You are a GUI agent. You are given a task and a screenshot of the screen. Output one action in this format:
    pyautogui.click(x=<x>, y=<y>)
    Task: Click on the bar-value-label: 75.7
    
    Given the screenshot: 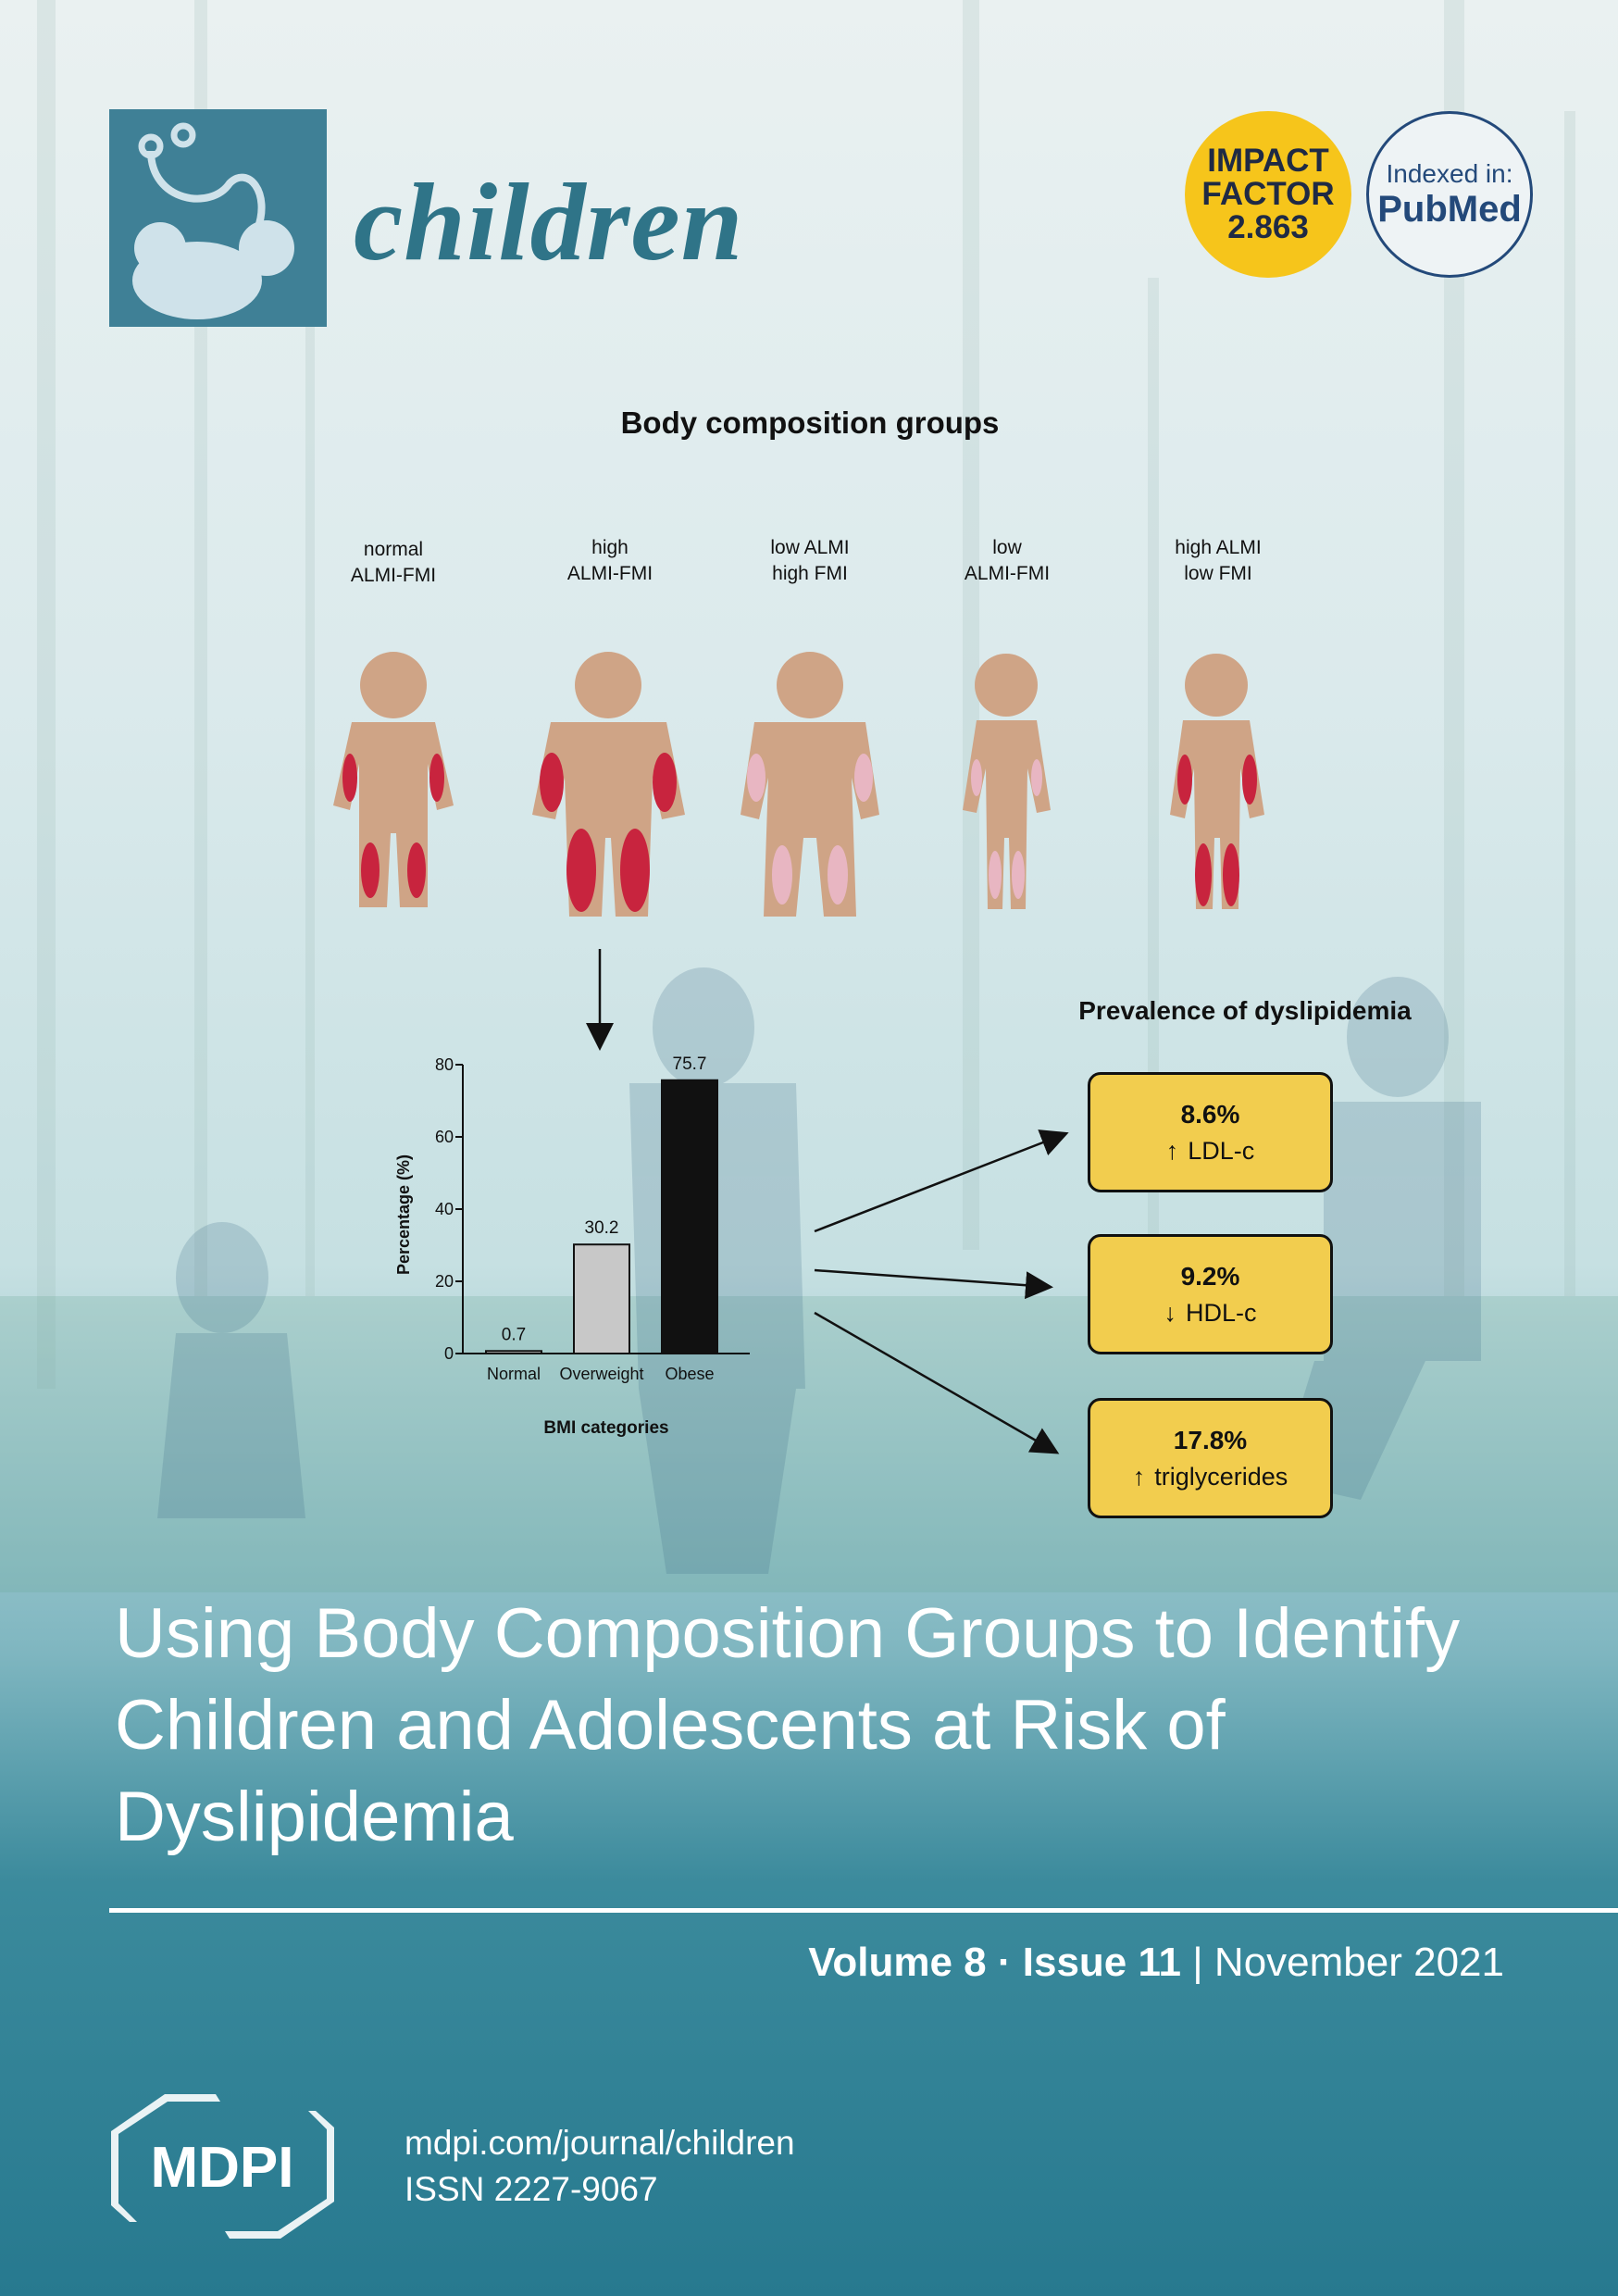 What is the action you would take?
    pyautogui.click(x=690, y=1064)
    